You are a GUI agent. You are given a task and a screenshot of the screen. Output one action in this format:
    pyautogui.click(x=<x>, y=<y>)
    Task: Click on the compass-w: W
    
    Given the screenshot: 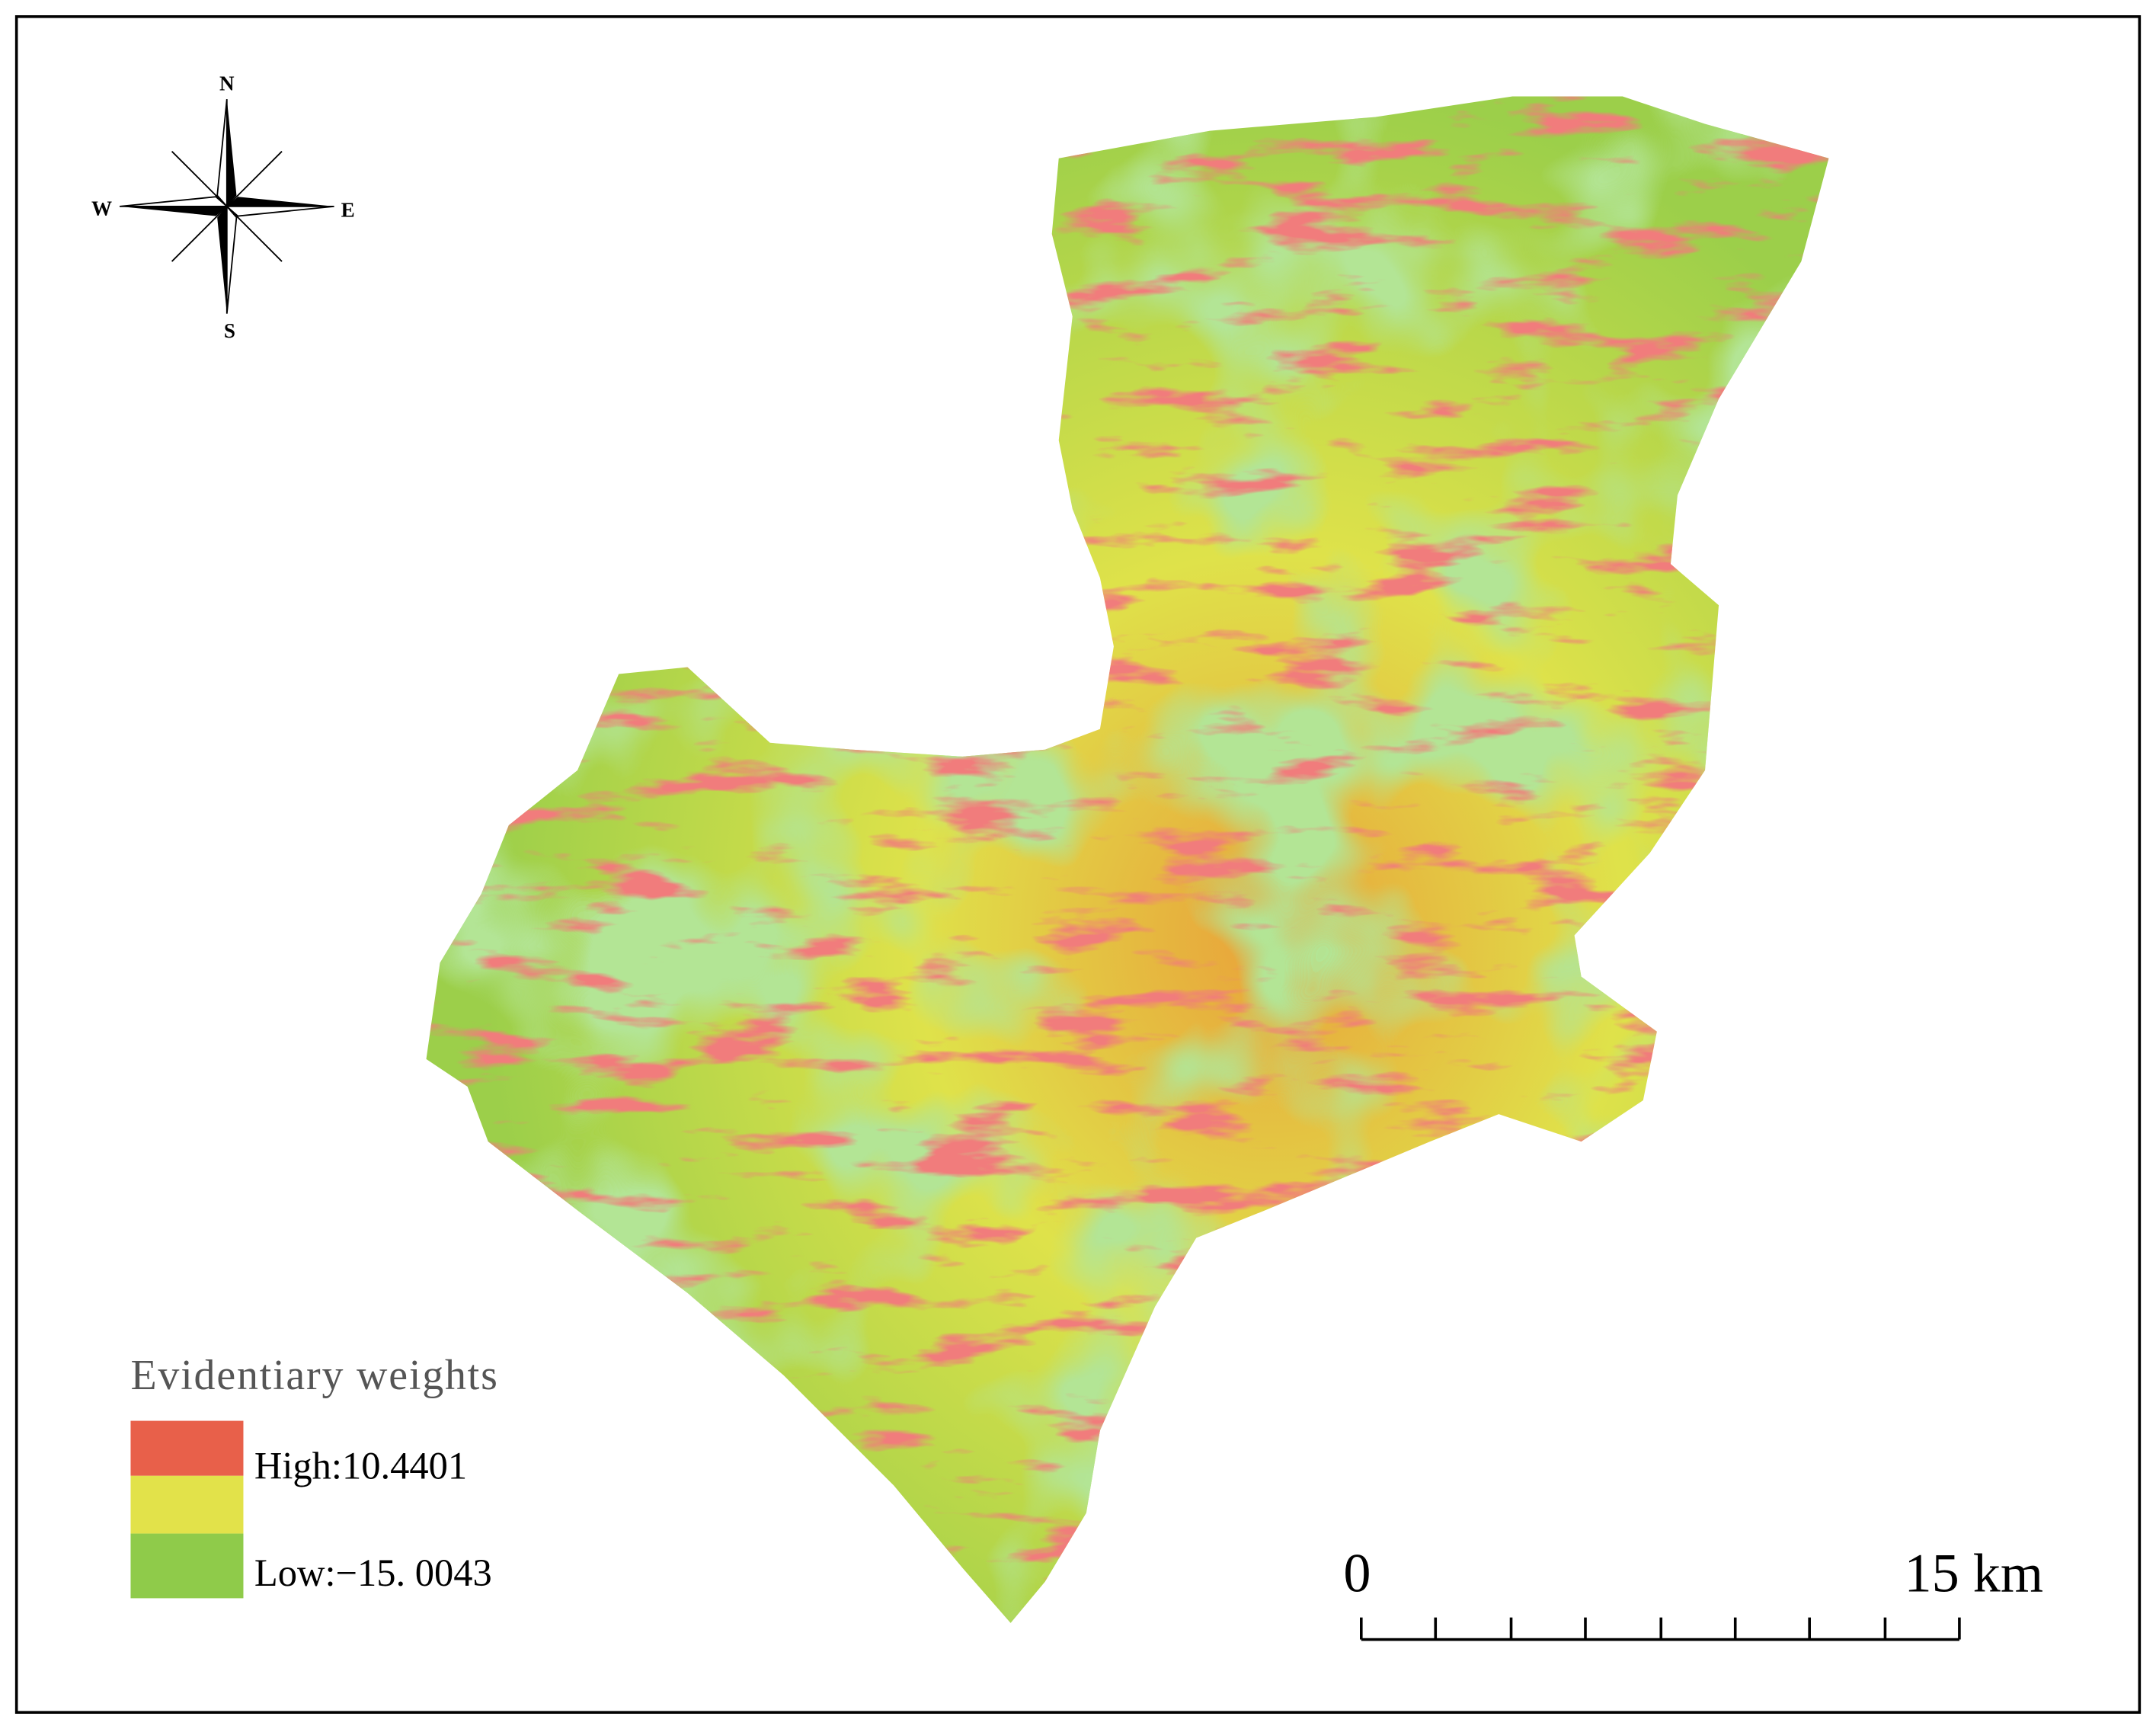 What is the action you would take?
    pyautogui.click(x=101, y=208)
    